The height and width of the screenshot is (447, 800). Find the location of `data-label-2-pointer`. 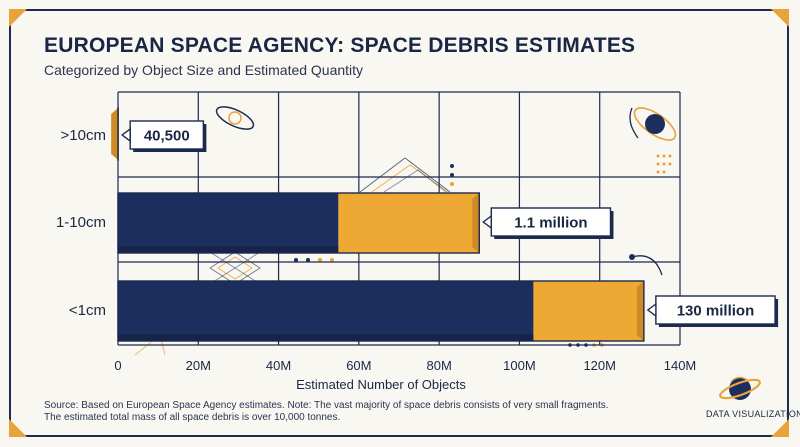

data-label-2-pointer is located at coordinates (651, 310).